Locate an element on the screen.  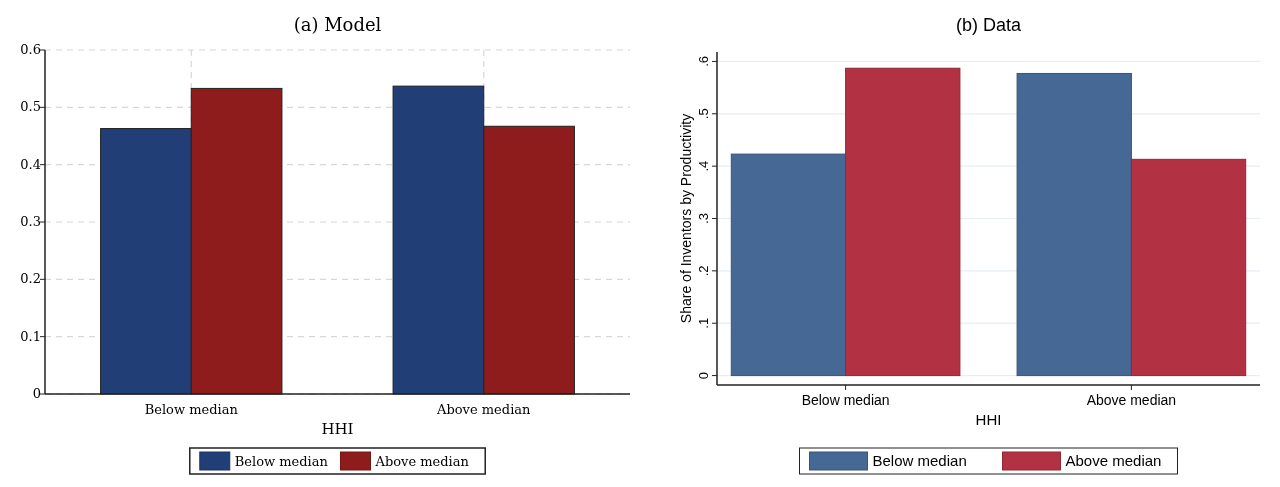
chart-title: (b) Data is located at coordinates (988, 25).